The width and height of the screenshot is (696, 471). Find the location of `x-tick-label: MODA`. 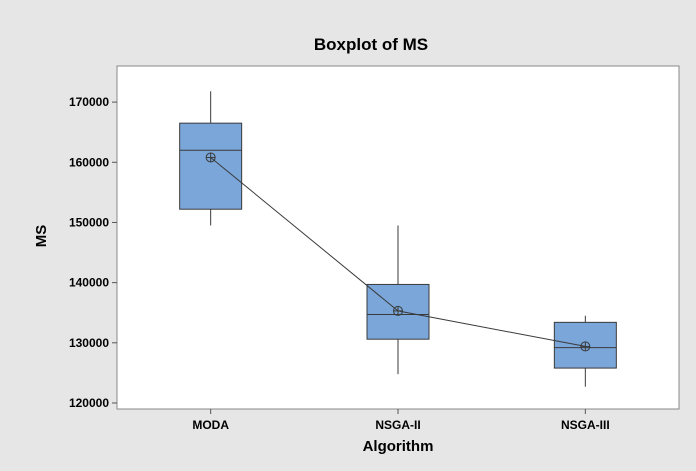

x-tick-label: MODA is located at coordinates (210, 425).